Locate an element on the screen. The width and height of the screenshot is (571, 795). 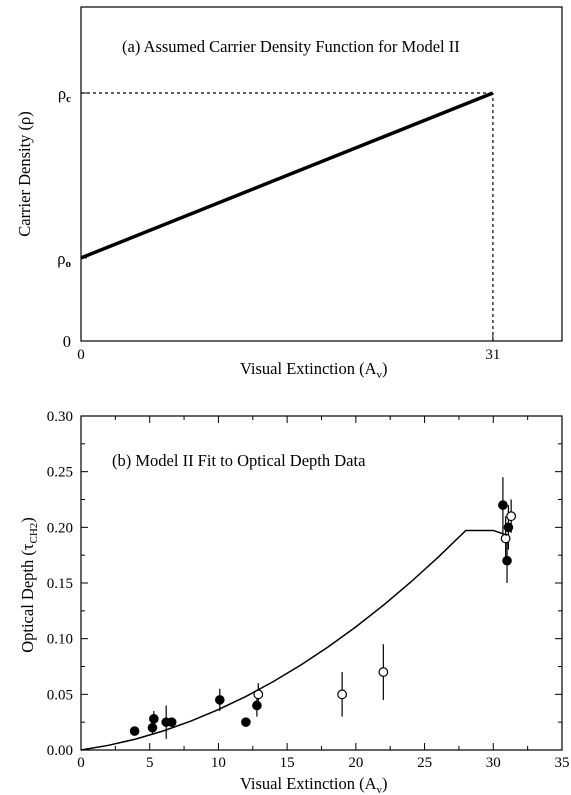
panel-b-y-axis-label: Optical Depth (τCH2) is located at coordinates (29, 585).